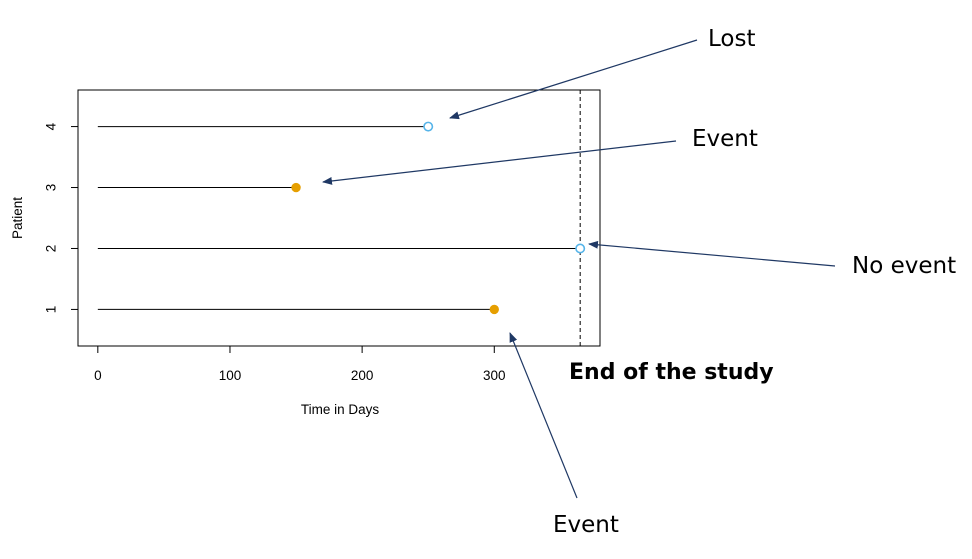  What do you see at coordinates (712, 253) in the screenshot?
I see `arrow-no-event` at bounding box center [712, 253].